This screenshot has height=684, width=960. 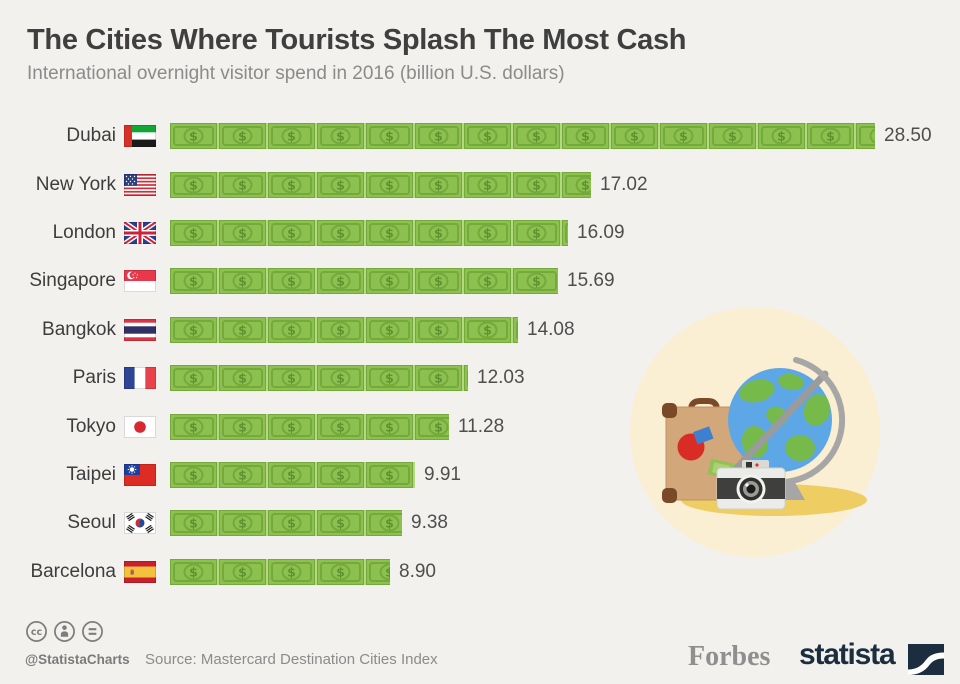 I want to click on row-value: 16.09, so click(x=601, y=232).